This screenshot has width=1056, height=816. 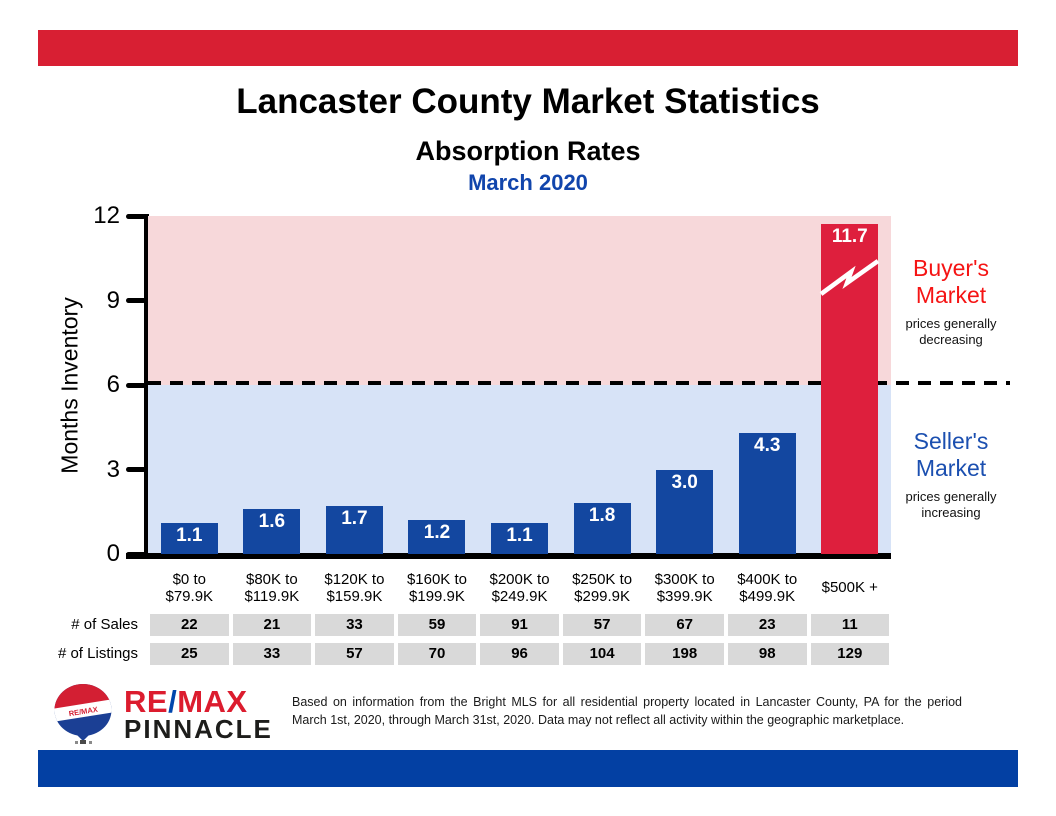 What do you see at coordinates (528, 768) in the screenshot?
I see `footer-accent-bar` at bounding box center [528, 768].